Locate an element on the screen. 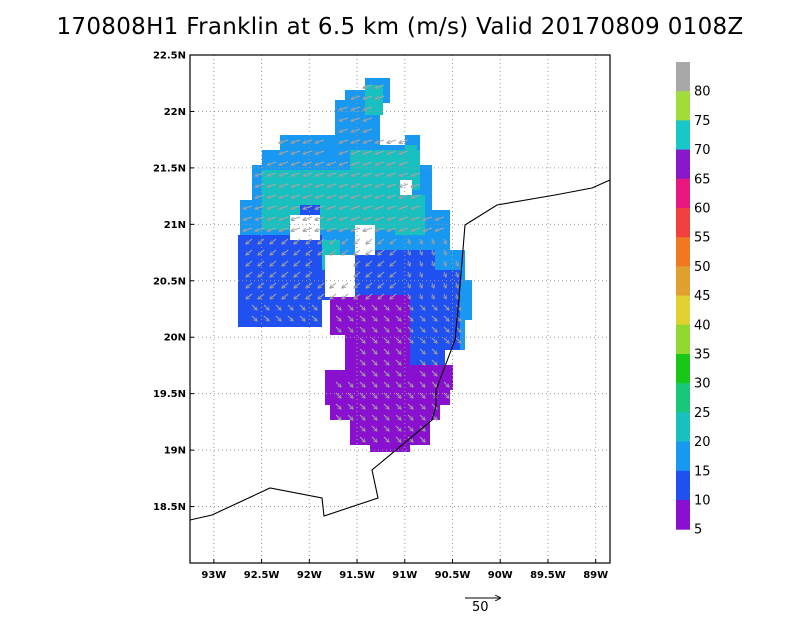  lon-label: 93W is located at coordinates (213, 575).